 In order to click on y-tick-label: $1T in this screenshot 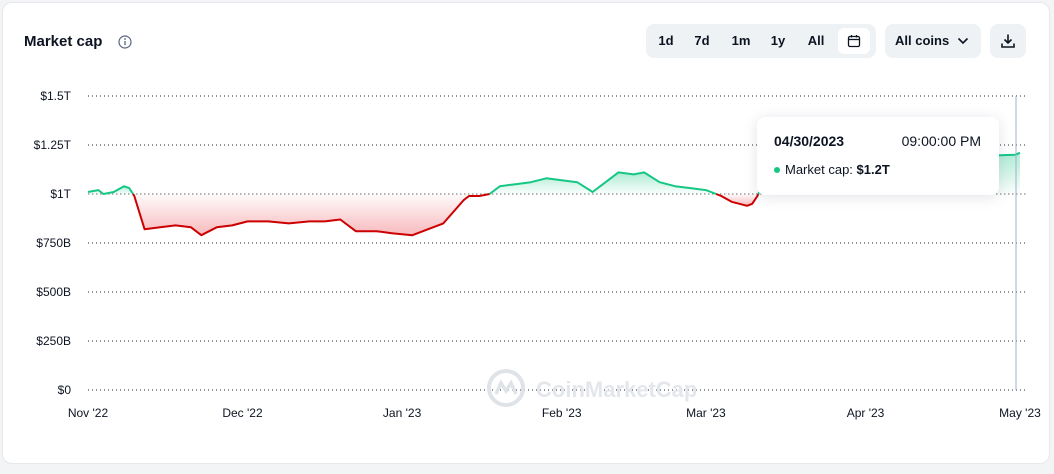, I will do `click(60, 194)`.